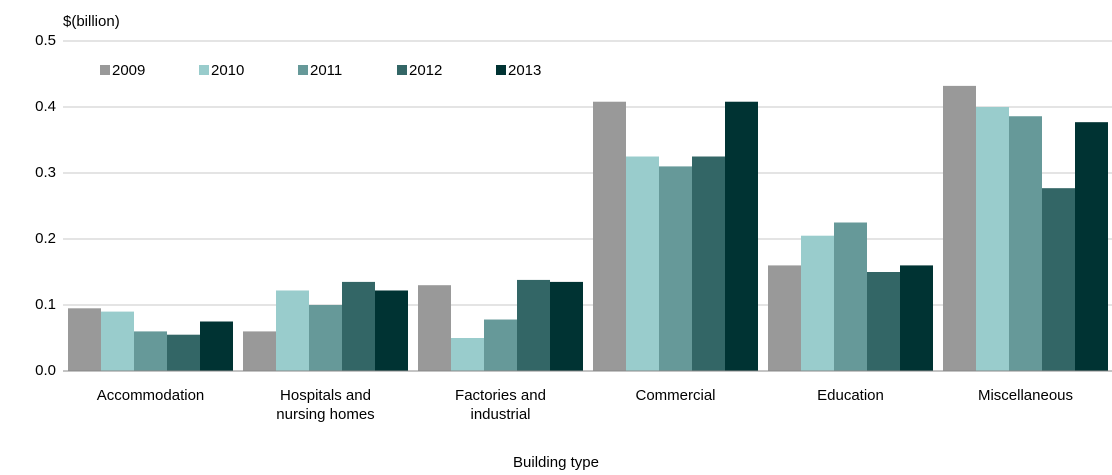  What do you see at coordinates (500, 405) in the screenshot?
I see `x-tick-label: Factories and industrial` at bounding box center [500, 405].